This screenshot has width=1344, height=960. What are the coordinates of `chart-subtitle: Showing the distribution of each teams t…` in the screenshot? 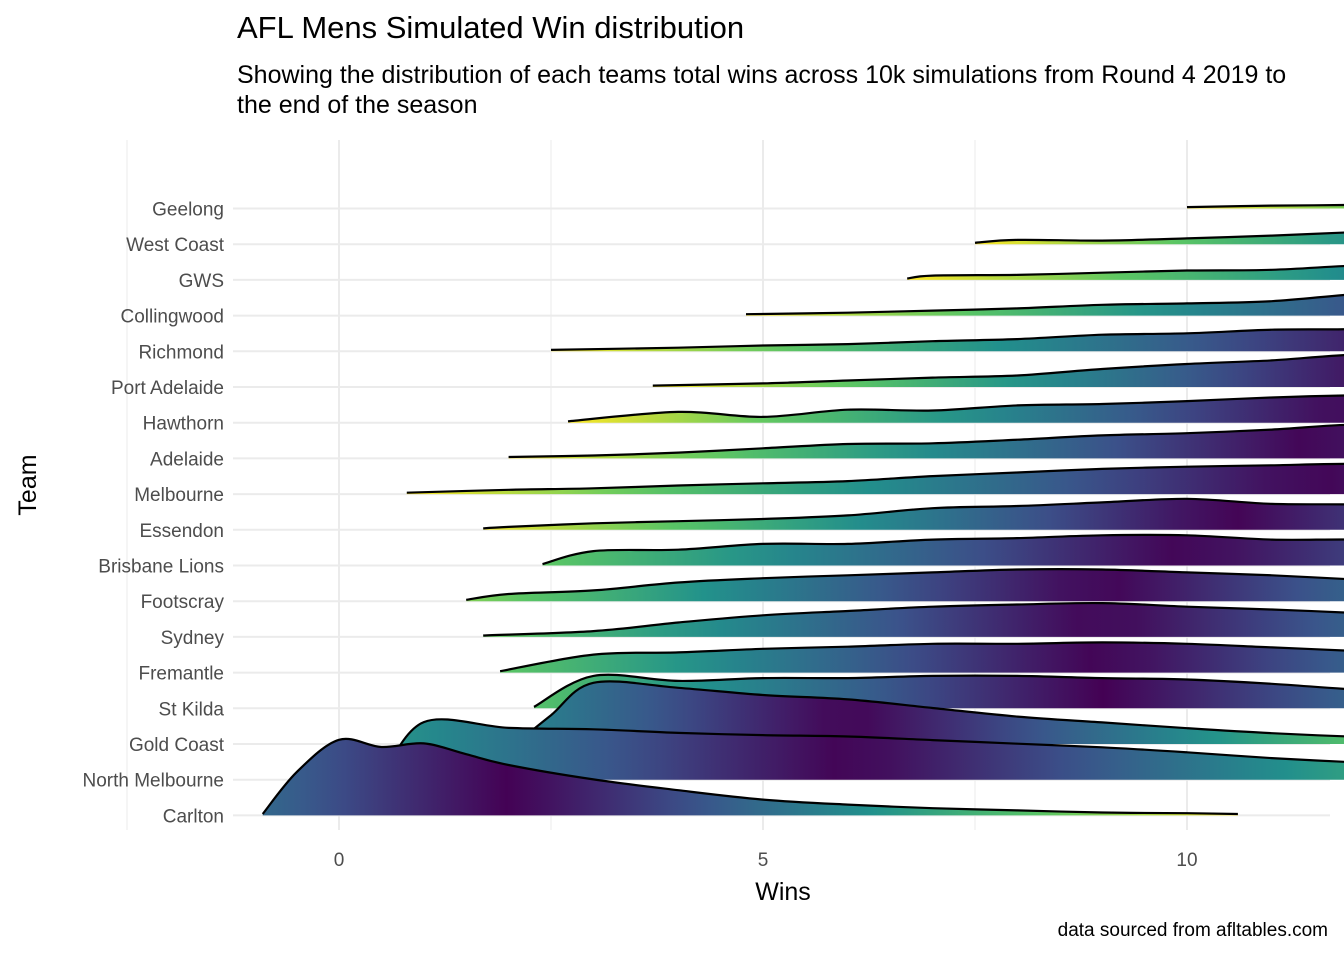 It's located at (762, 90).